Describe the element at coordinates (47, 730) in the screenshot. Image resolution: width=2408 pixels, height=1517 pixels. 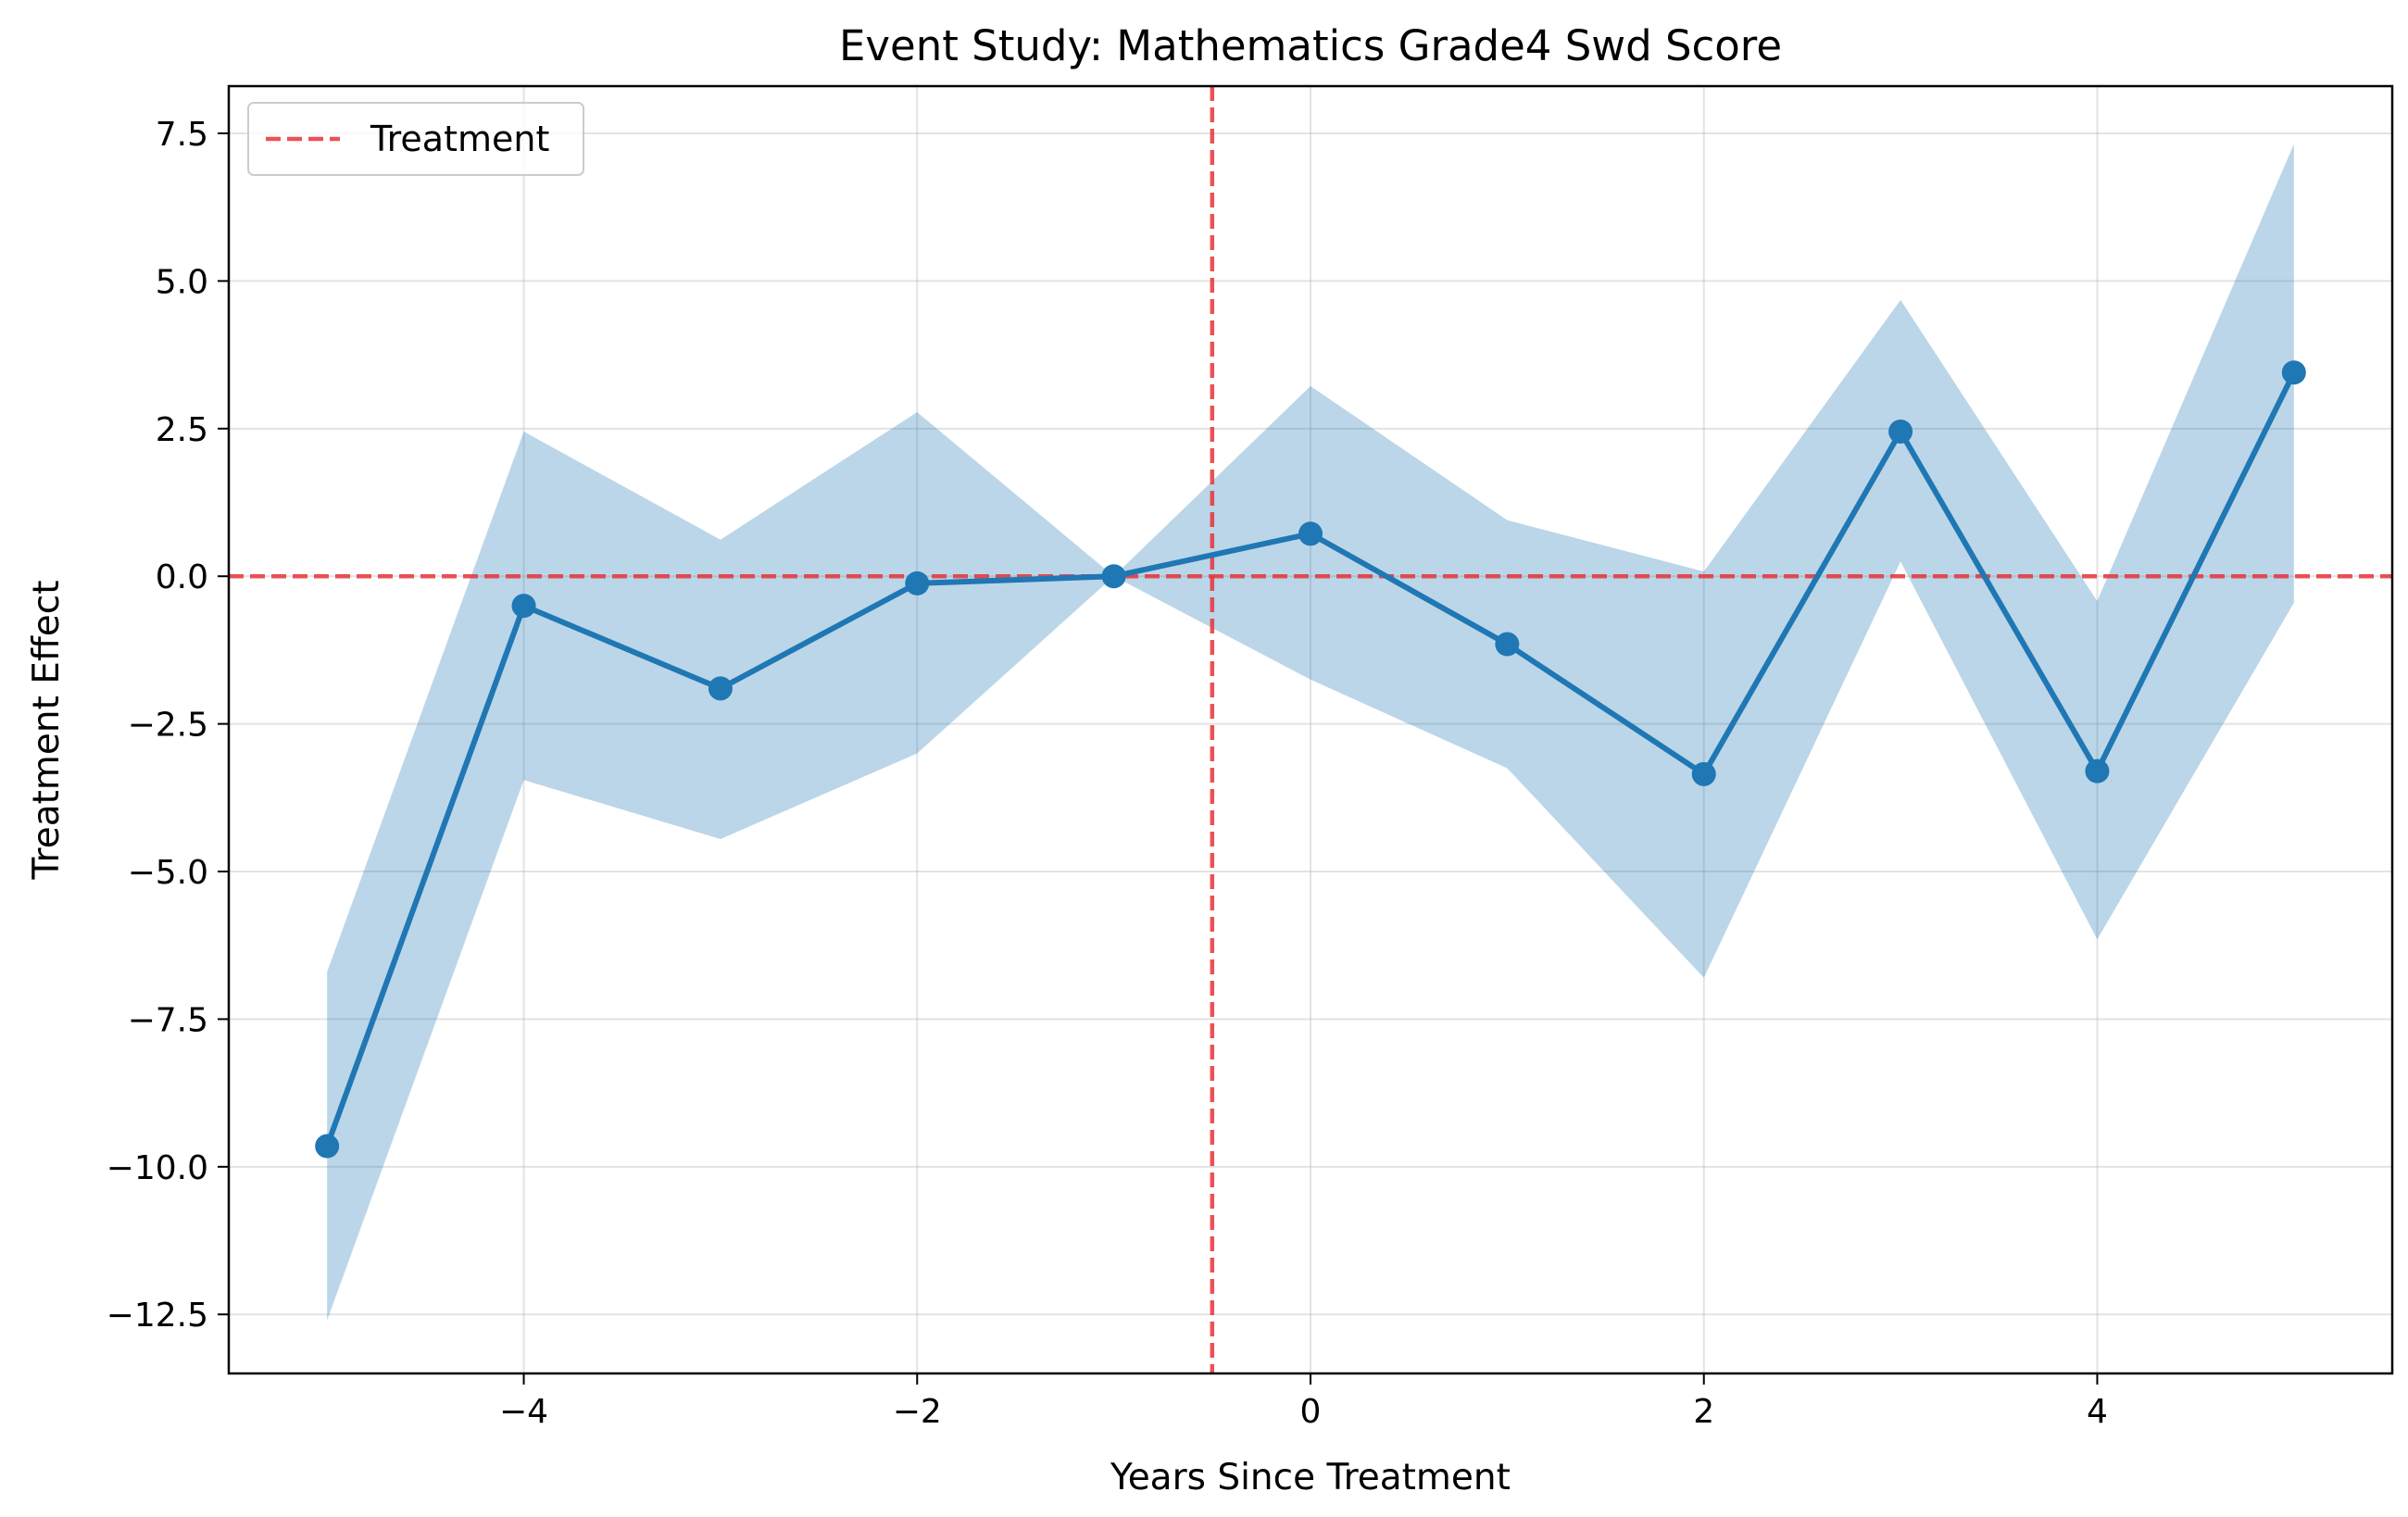
I see `y-axis-label: Treatment Effect` at that location.